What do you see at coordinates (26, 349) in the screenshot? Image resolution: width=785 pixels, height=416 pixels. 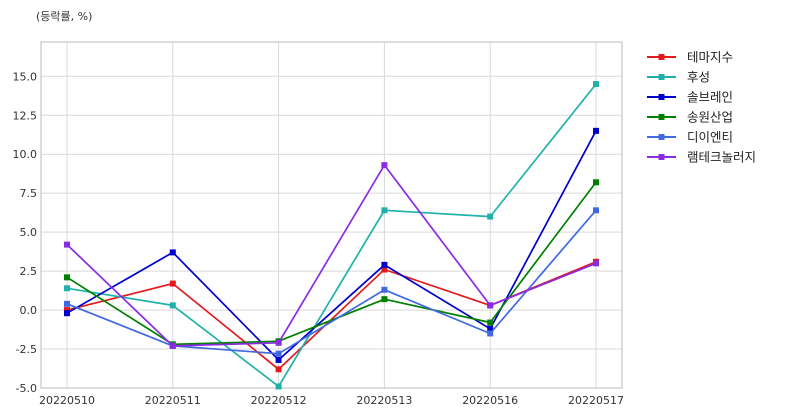 I see `y-tick-label: -2.5` at bounding box center [26, 349].